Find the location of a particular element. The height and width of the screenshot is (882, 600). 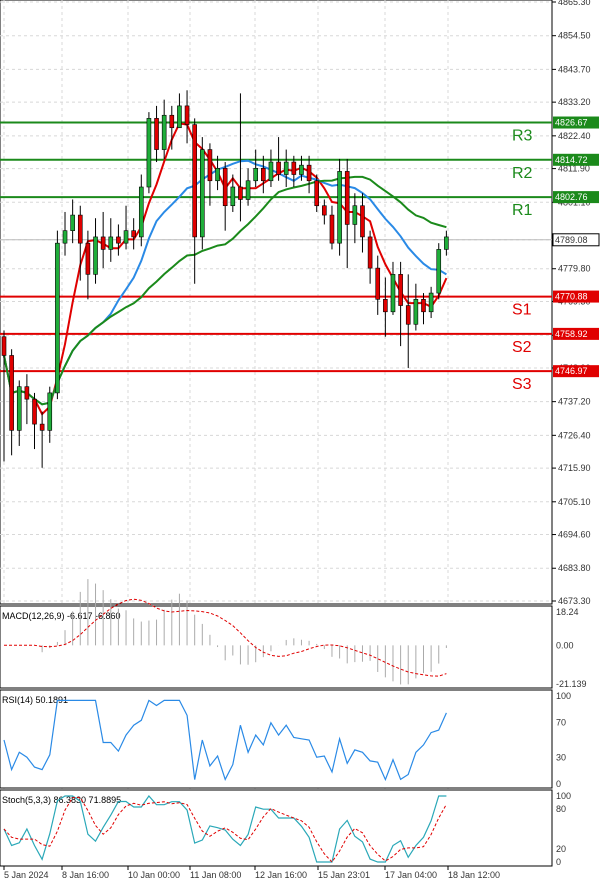

level-label-s1: S1 is located at coordinates (522, 310).